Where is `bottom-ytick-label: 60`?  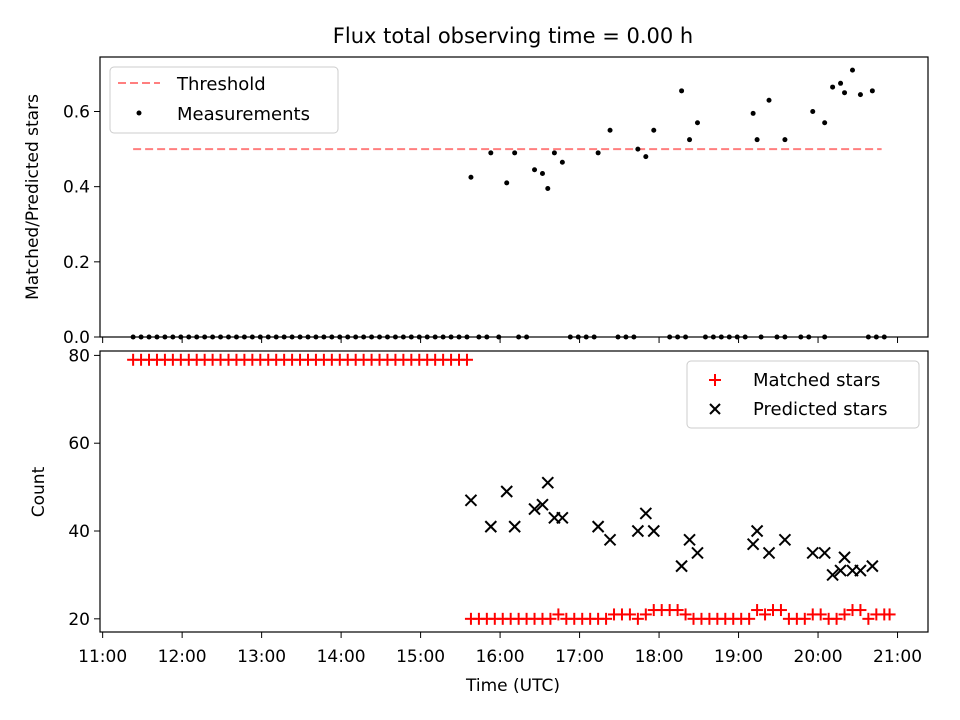 bottom-ytick-label: 60 is located at coordinates (79, 444).